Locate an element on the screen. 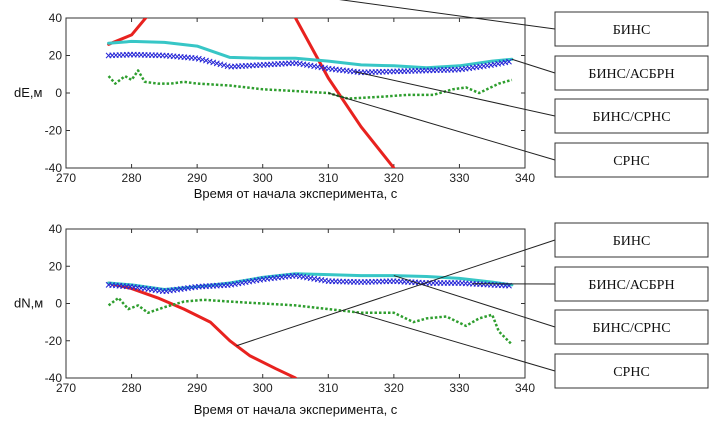  y-axis-label: dE,м is located at coordinates (28, 92).